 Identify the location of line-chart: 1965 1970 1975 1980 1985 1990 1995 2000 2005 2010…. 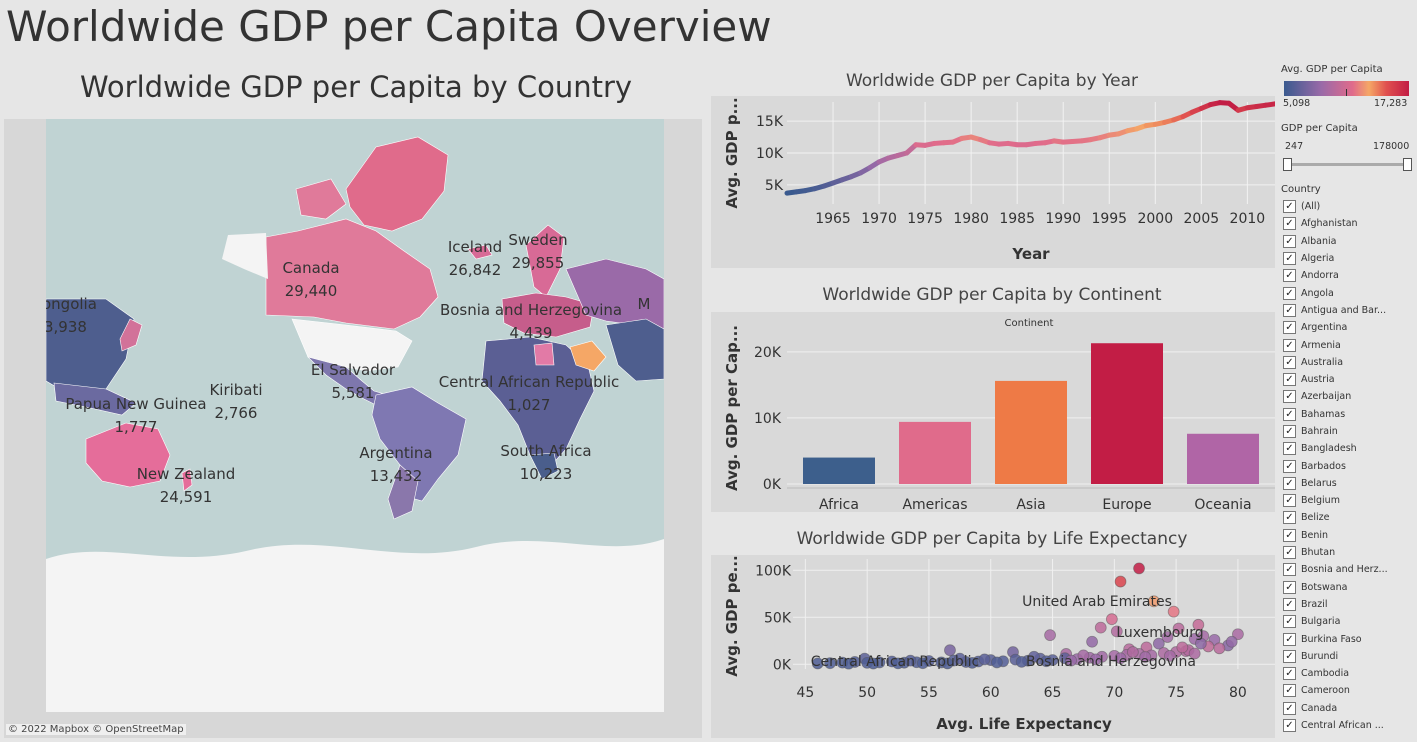
(994, 182).